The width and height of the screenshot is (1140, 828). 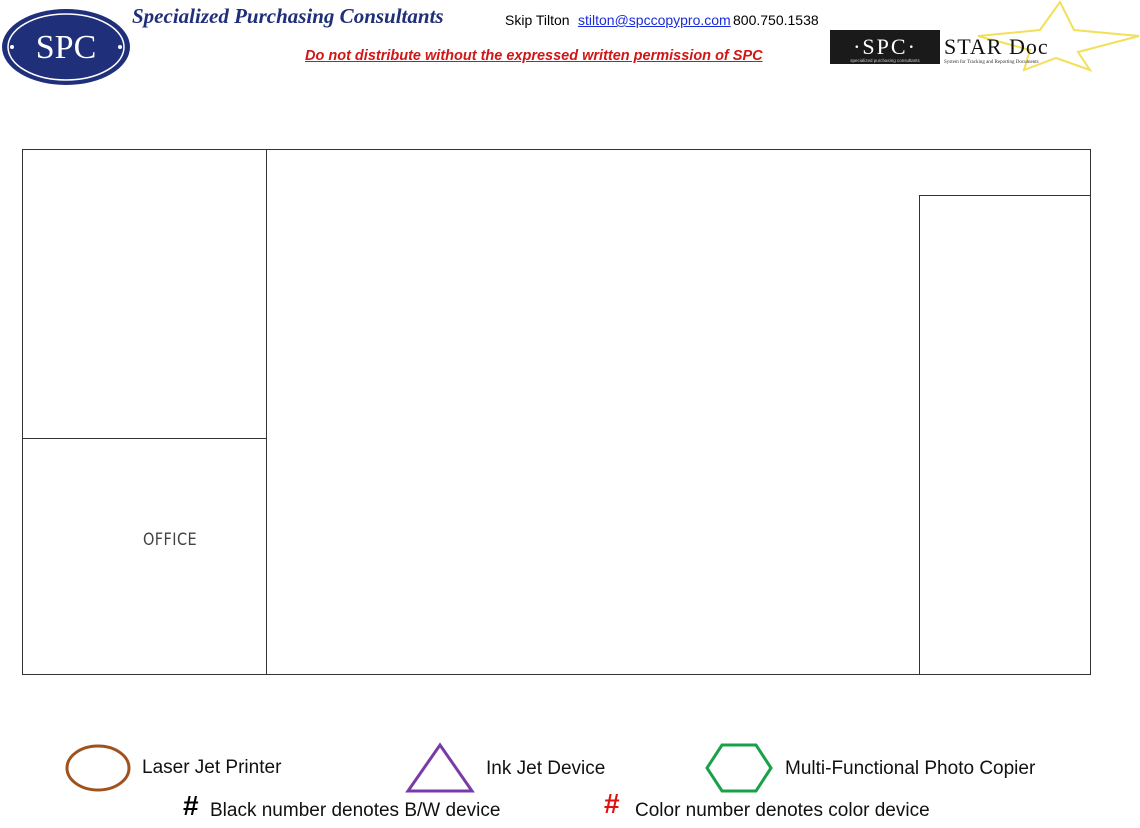 What do you see at coordinates (1058, 36) in the screenshot?
I see `star-icon` at bounding box center [1058, 36].